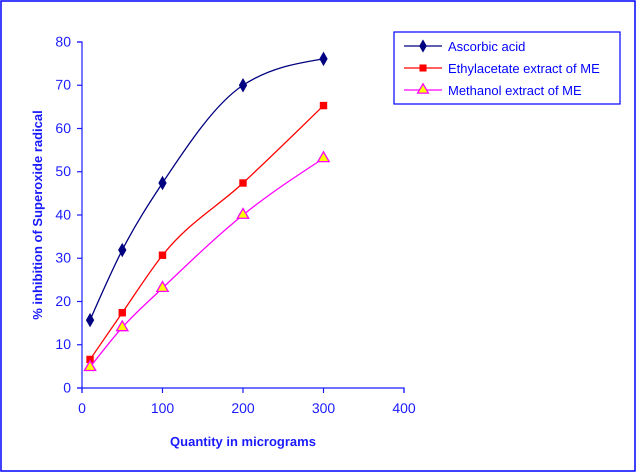  Describe the element at coordinates (63, 344) in the screenshot. I see `y-tick-label: 10` at that location.